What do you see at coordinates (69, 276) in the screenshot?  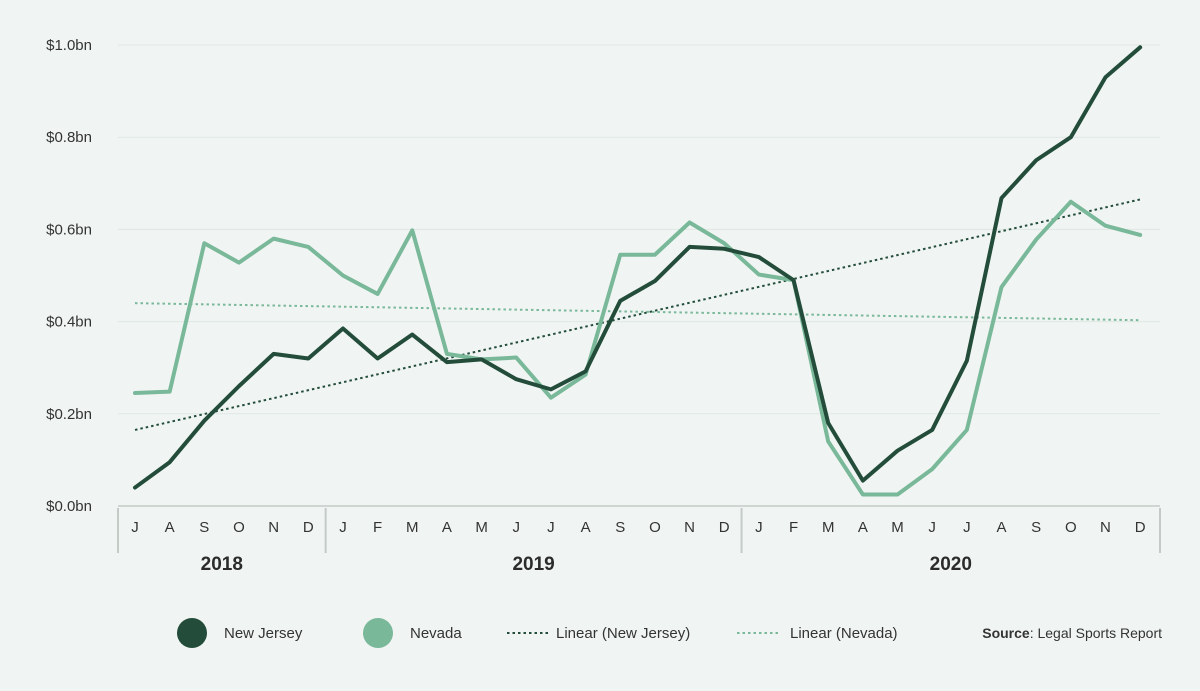 I see `y-axis: $0.0bn $0.2bn $0.4bn $0.6bn $0.8bn $1.0bn` at bounding box center [69, 276].